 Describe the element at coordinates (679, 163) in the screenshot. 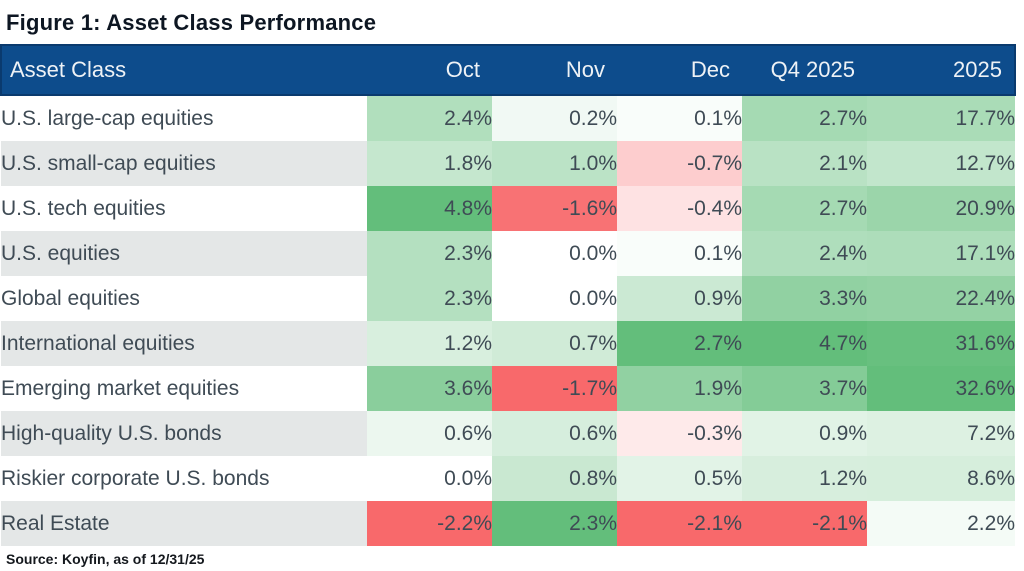

I see `value-cell-dec: -0.7%` at that location.